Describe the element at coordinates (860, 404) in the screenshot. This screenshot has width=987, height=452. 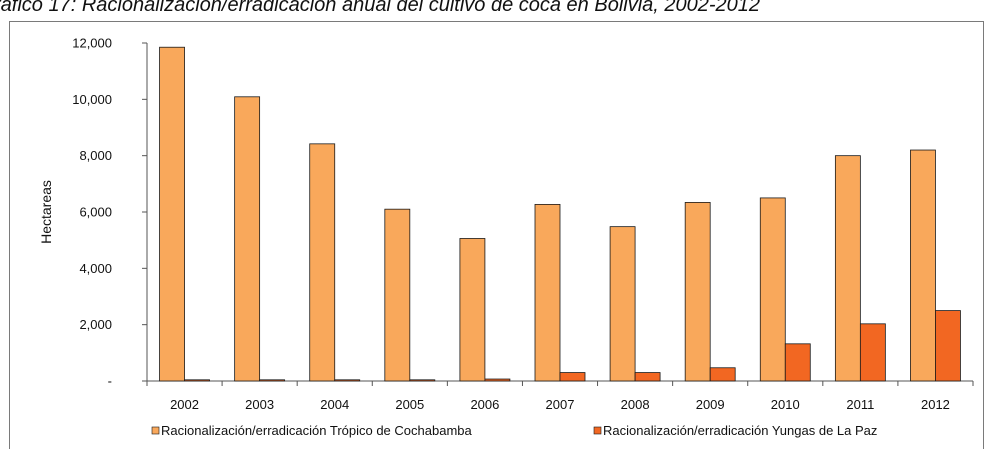
I see `x-tick-label: 2011` at that location.